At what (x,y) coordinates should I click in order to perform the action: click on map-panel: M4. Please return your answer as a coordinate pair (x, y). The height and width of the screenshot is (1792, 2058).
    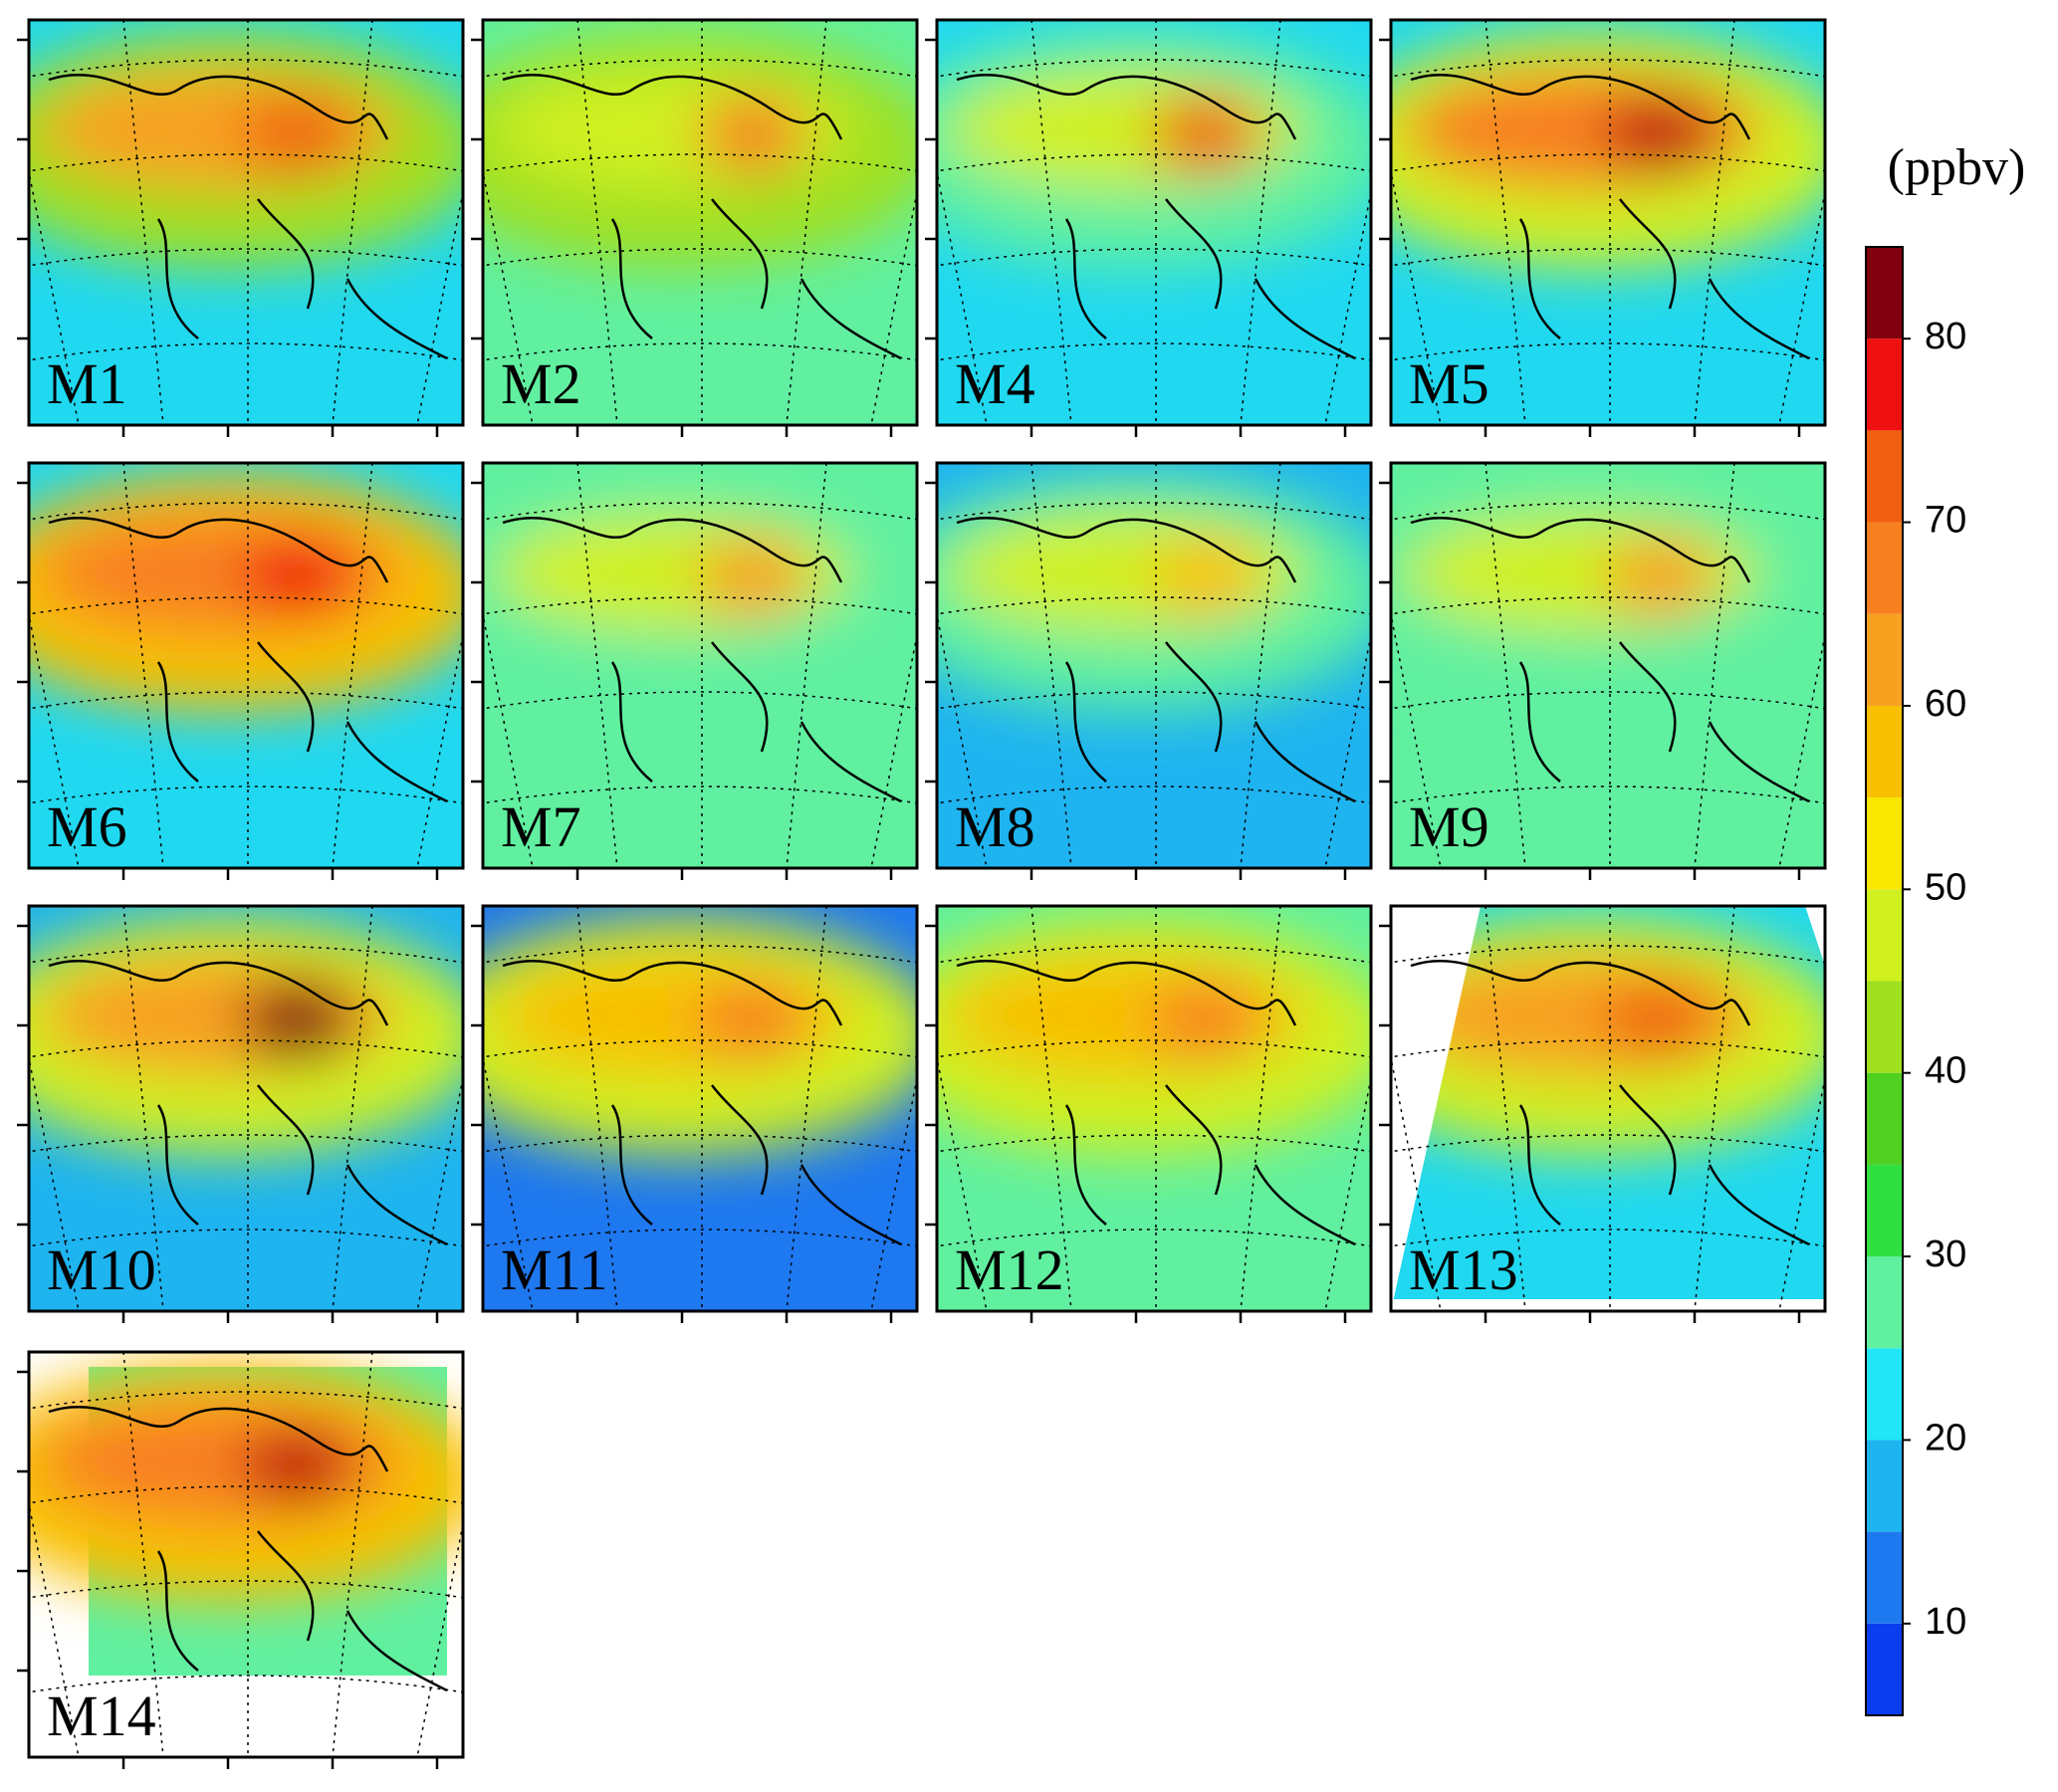
    Looking at the image, I should click on (1149, 228).